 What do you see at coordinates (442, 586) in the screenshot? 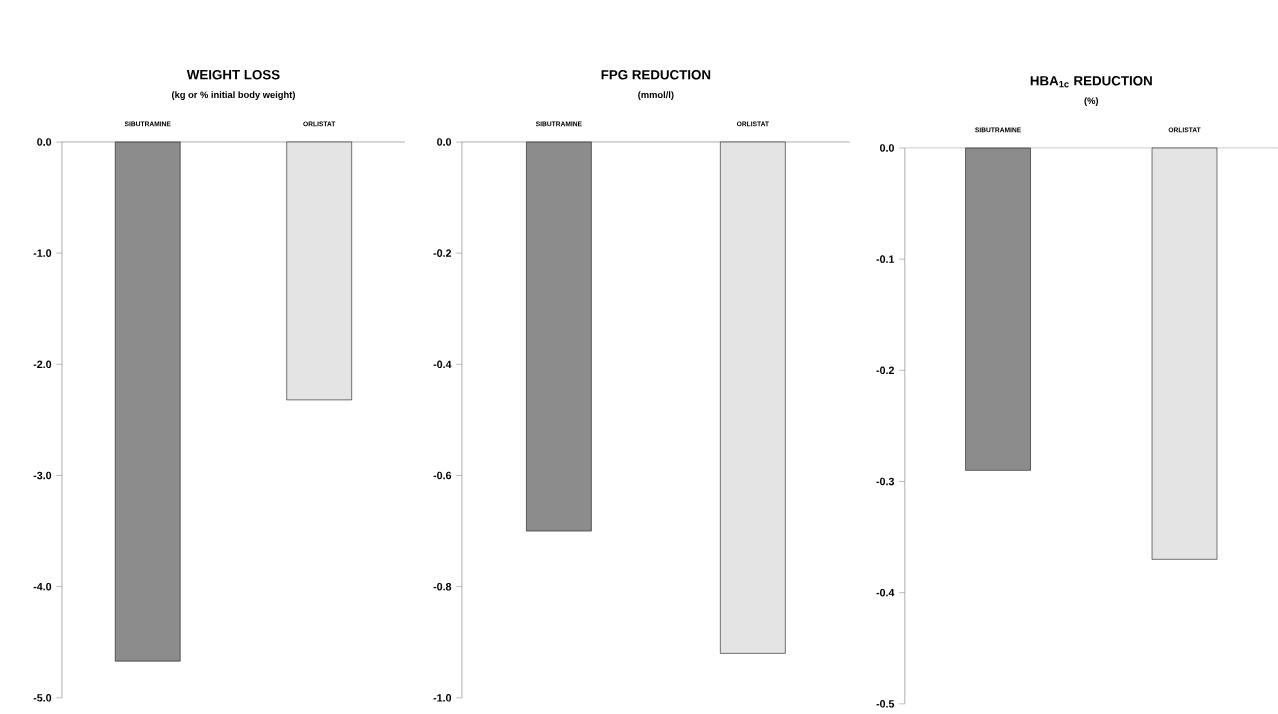
I see `y-tick-label: -0.8` at bounding box center [442, 586].